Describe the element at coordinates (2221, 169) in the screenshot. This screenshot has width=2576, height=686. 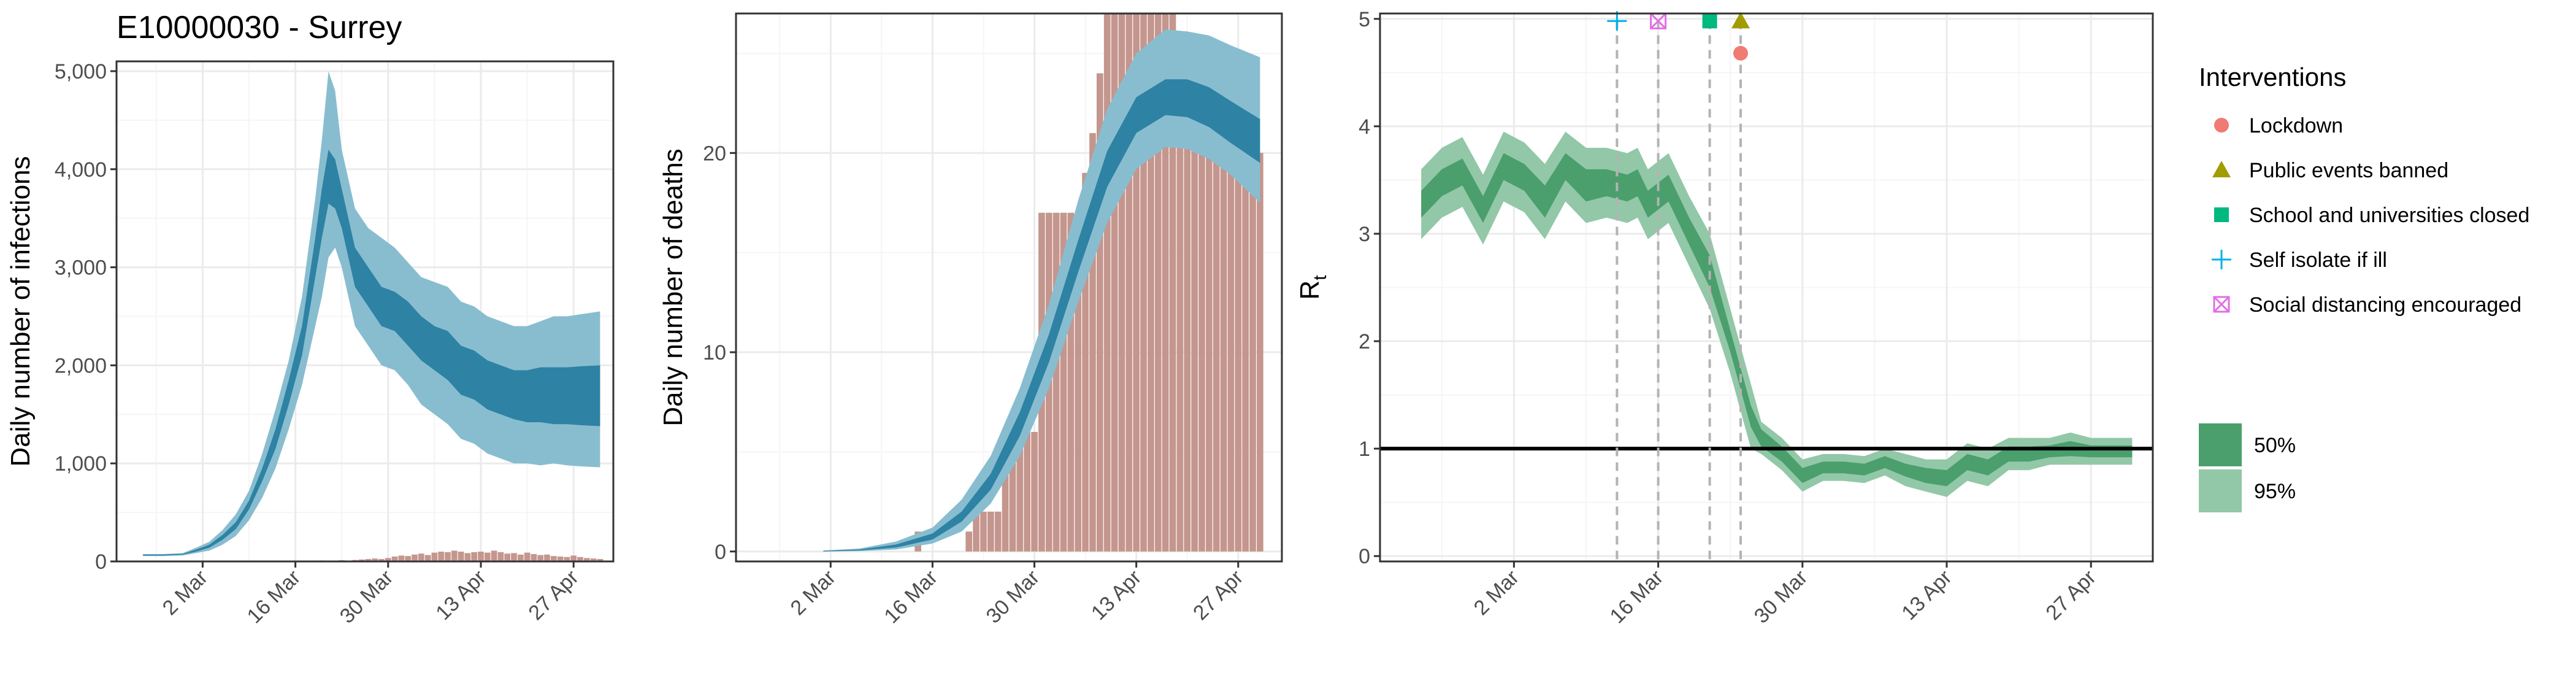
I see `legend-key-public_events` at that location.